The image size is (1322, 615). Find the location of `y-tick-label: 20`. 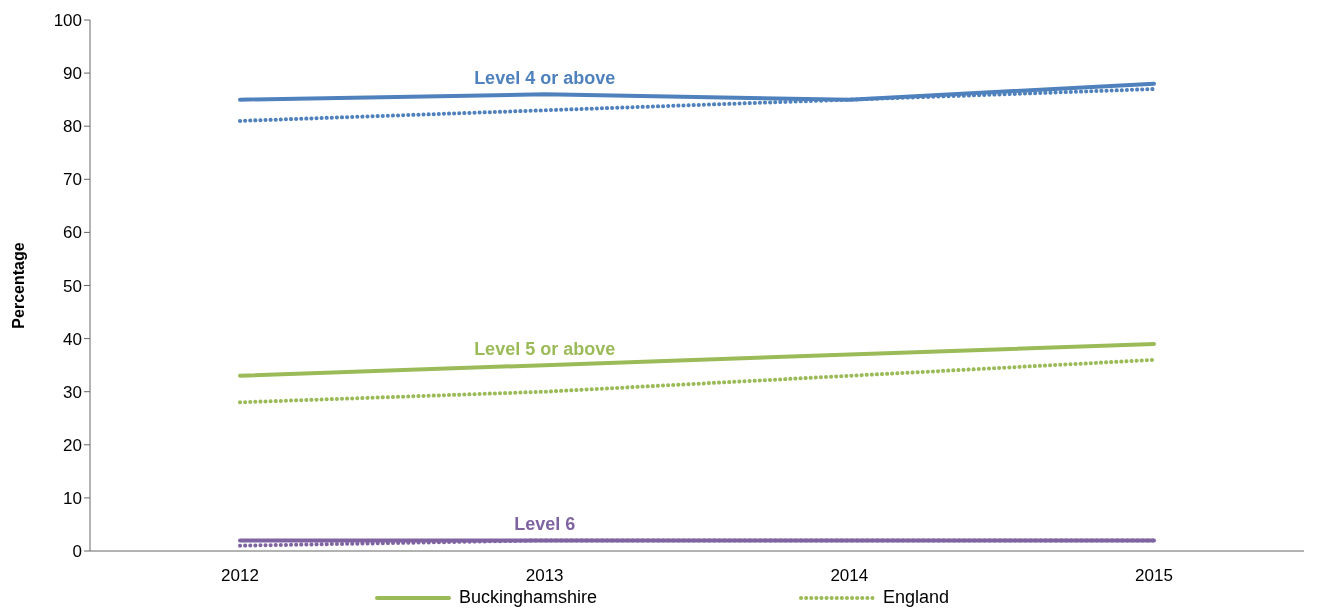

y-tick-label: 20 is located at coordinates (72, 445).